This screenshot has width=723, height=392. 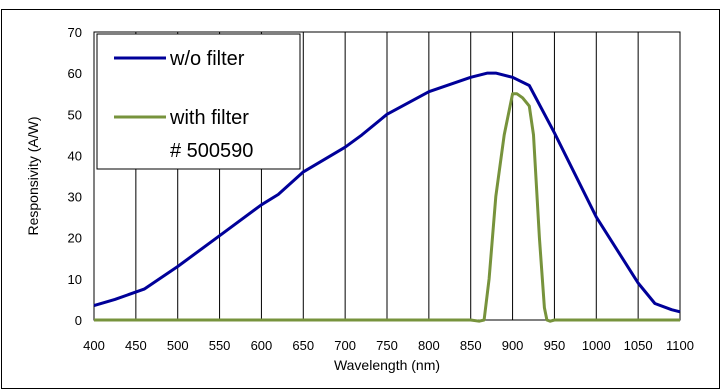 I want to click on x-tick-label: 850, so click(x=471, y=345).